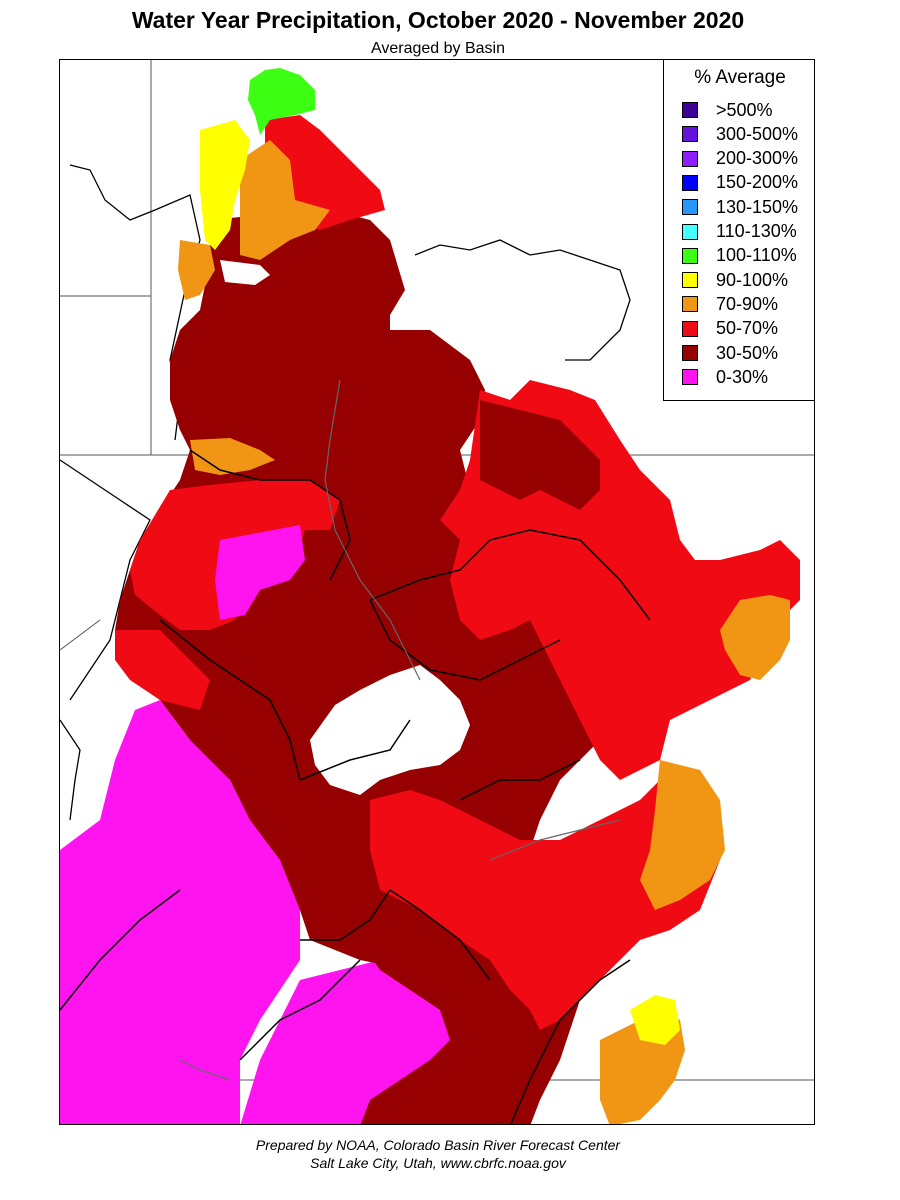  What do you see at coordinates (196, 270) in the screenshot?
I see `region-70-90-northwest-edge` at bounding box center [196, 270].